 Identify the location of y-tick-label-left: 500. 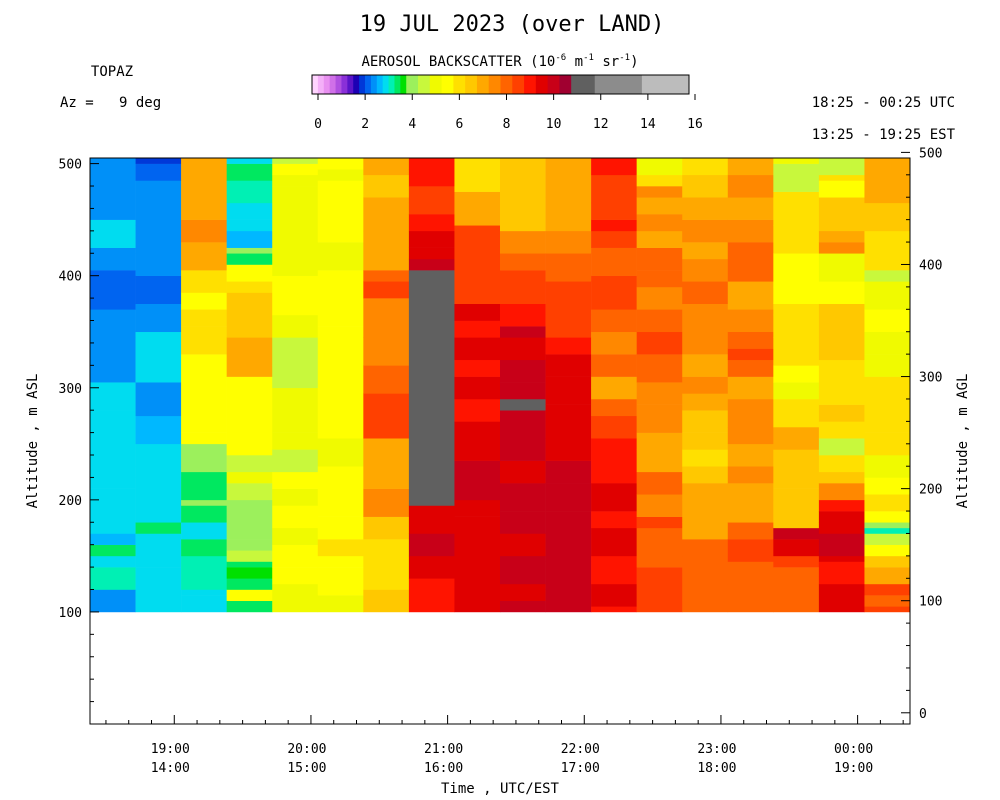
(70, 165).